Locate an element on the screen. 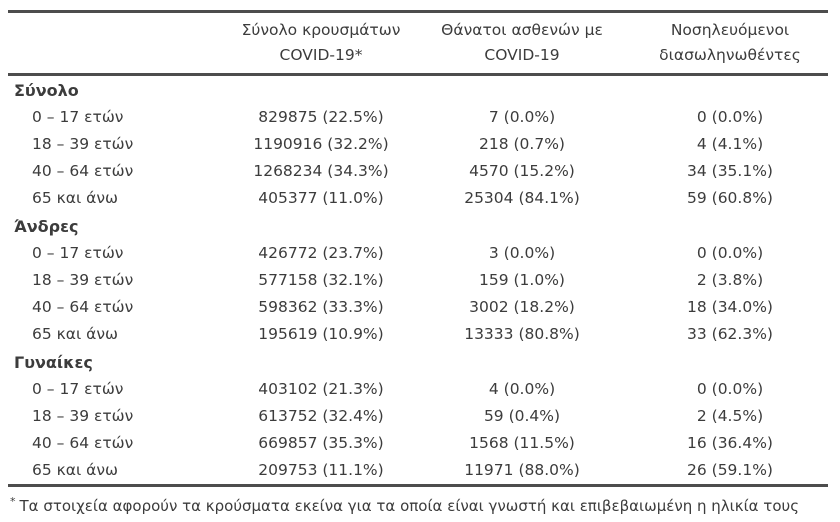  deaths-cell: 159 (1.0%) is located at coordinates (522, 280).